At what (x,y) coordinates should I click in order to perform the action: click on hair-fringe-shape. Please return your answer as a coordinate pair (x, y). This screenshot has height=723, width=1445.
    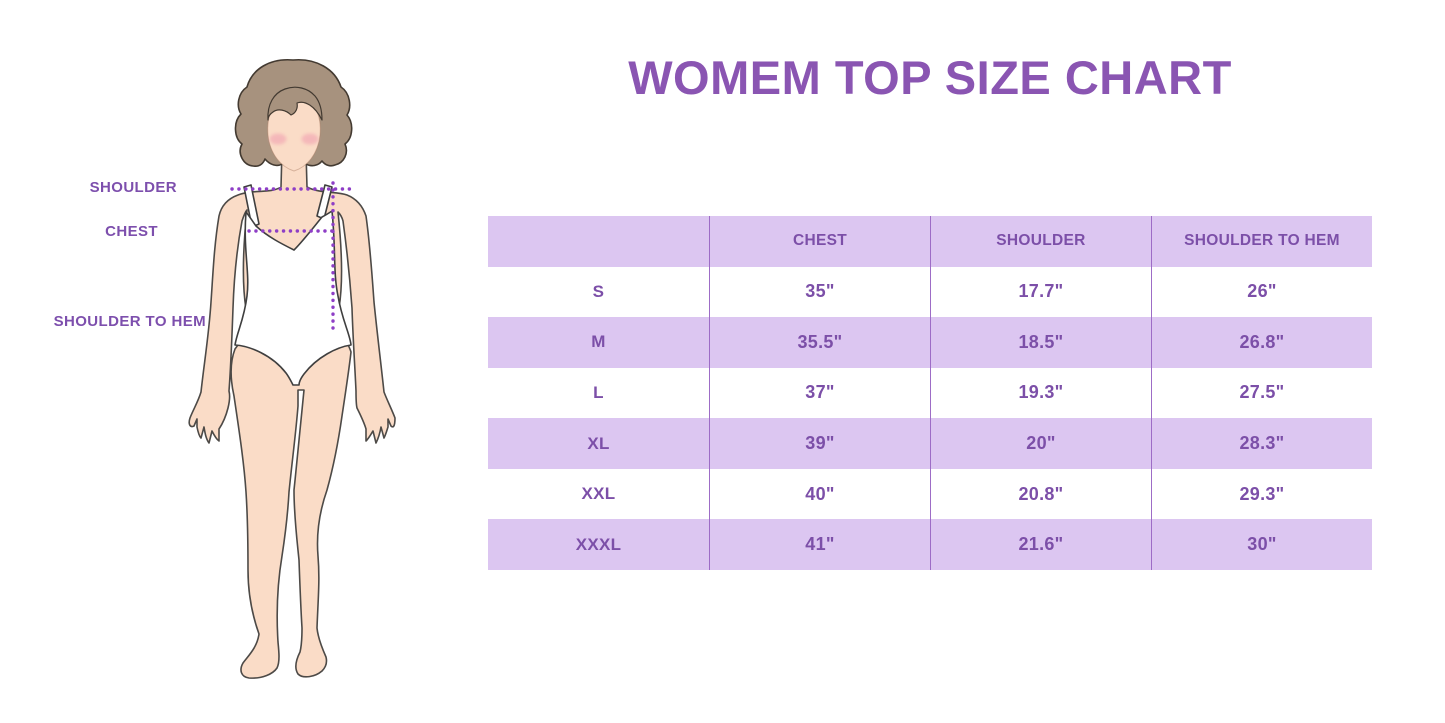
    Looking at the image, I should click on (295, 103).